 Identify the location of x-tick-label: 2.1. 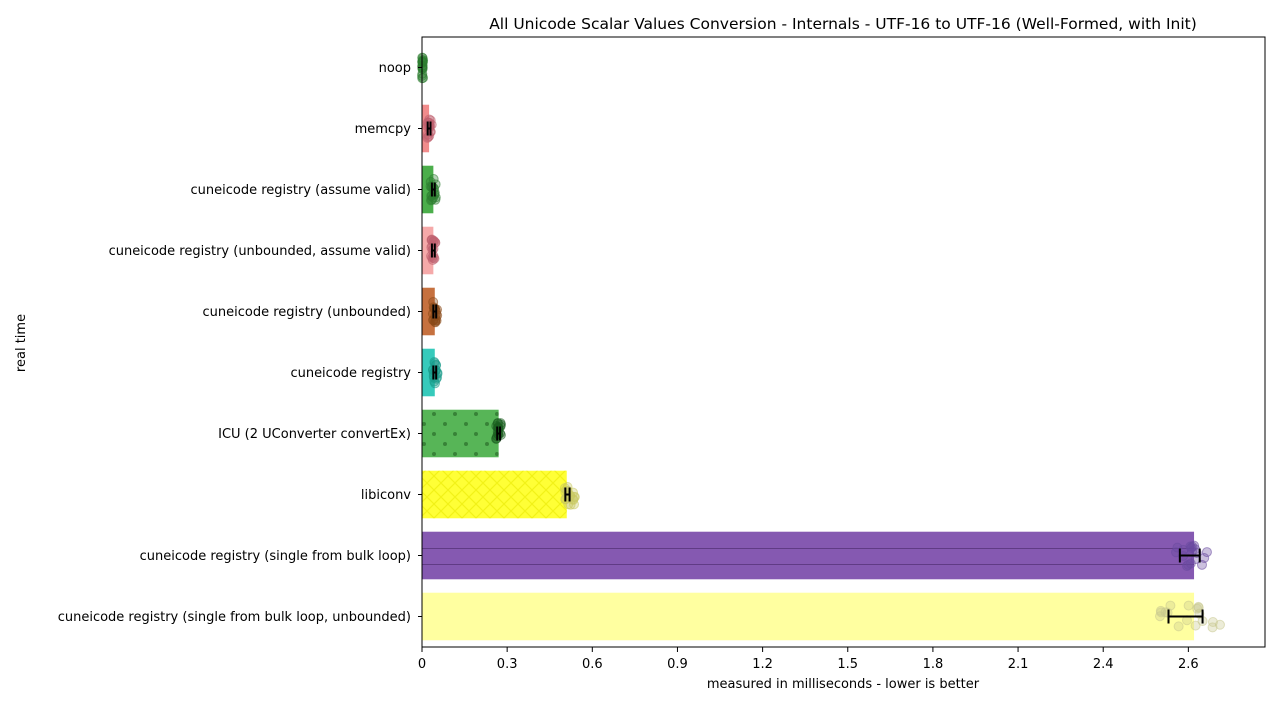
(1018, 664).